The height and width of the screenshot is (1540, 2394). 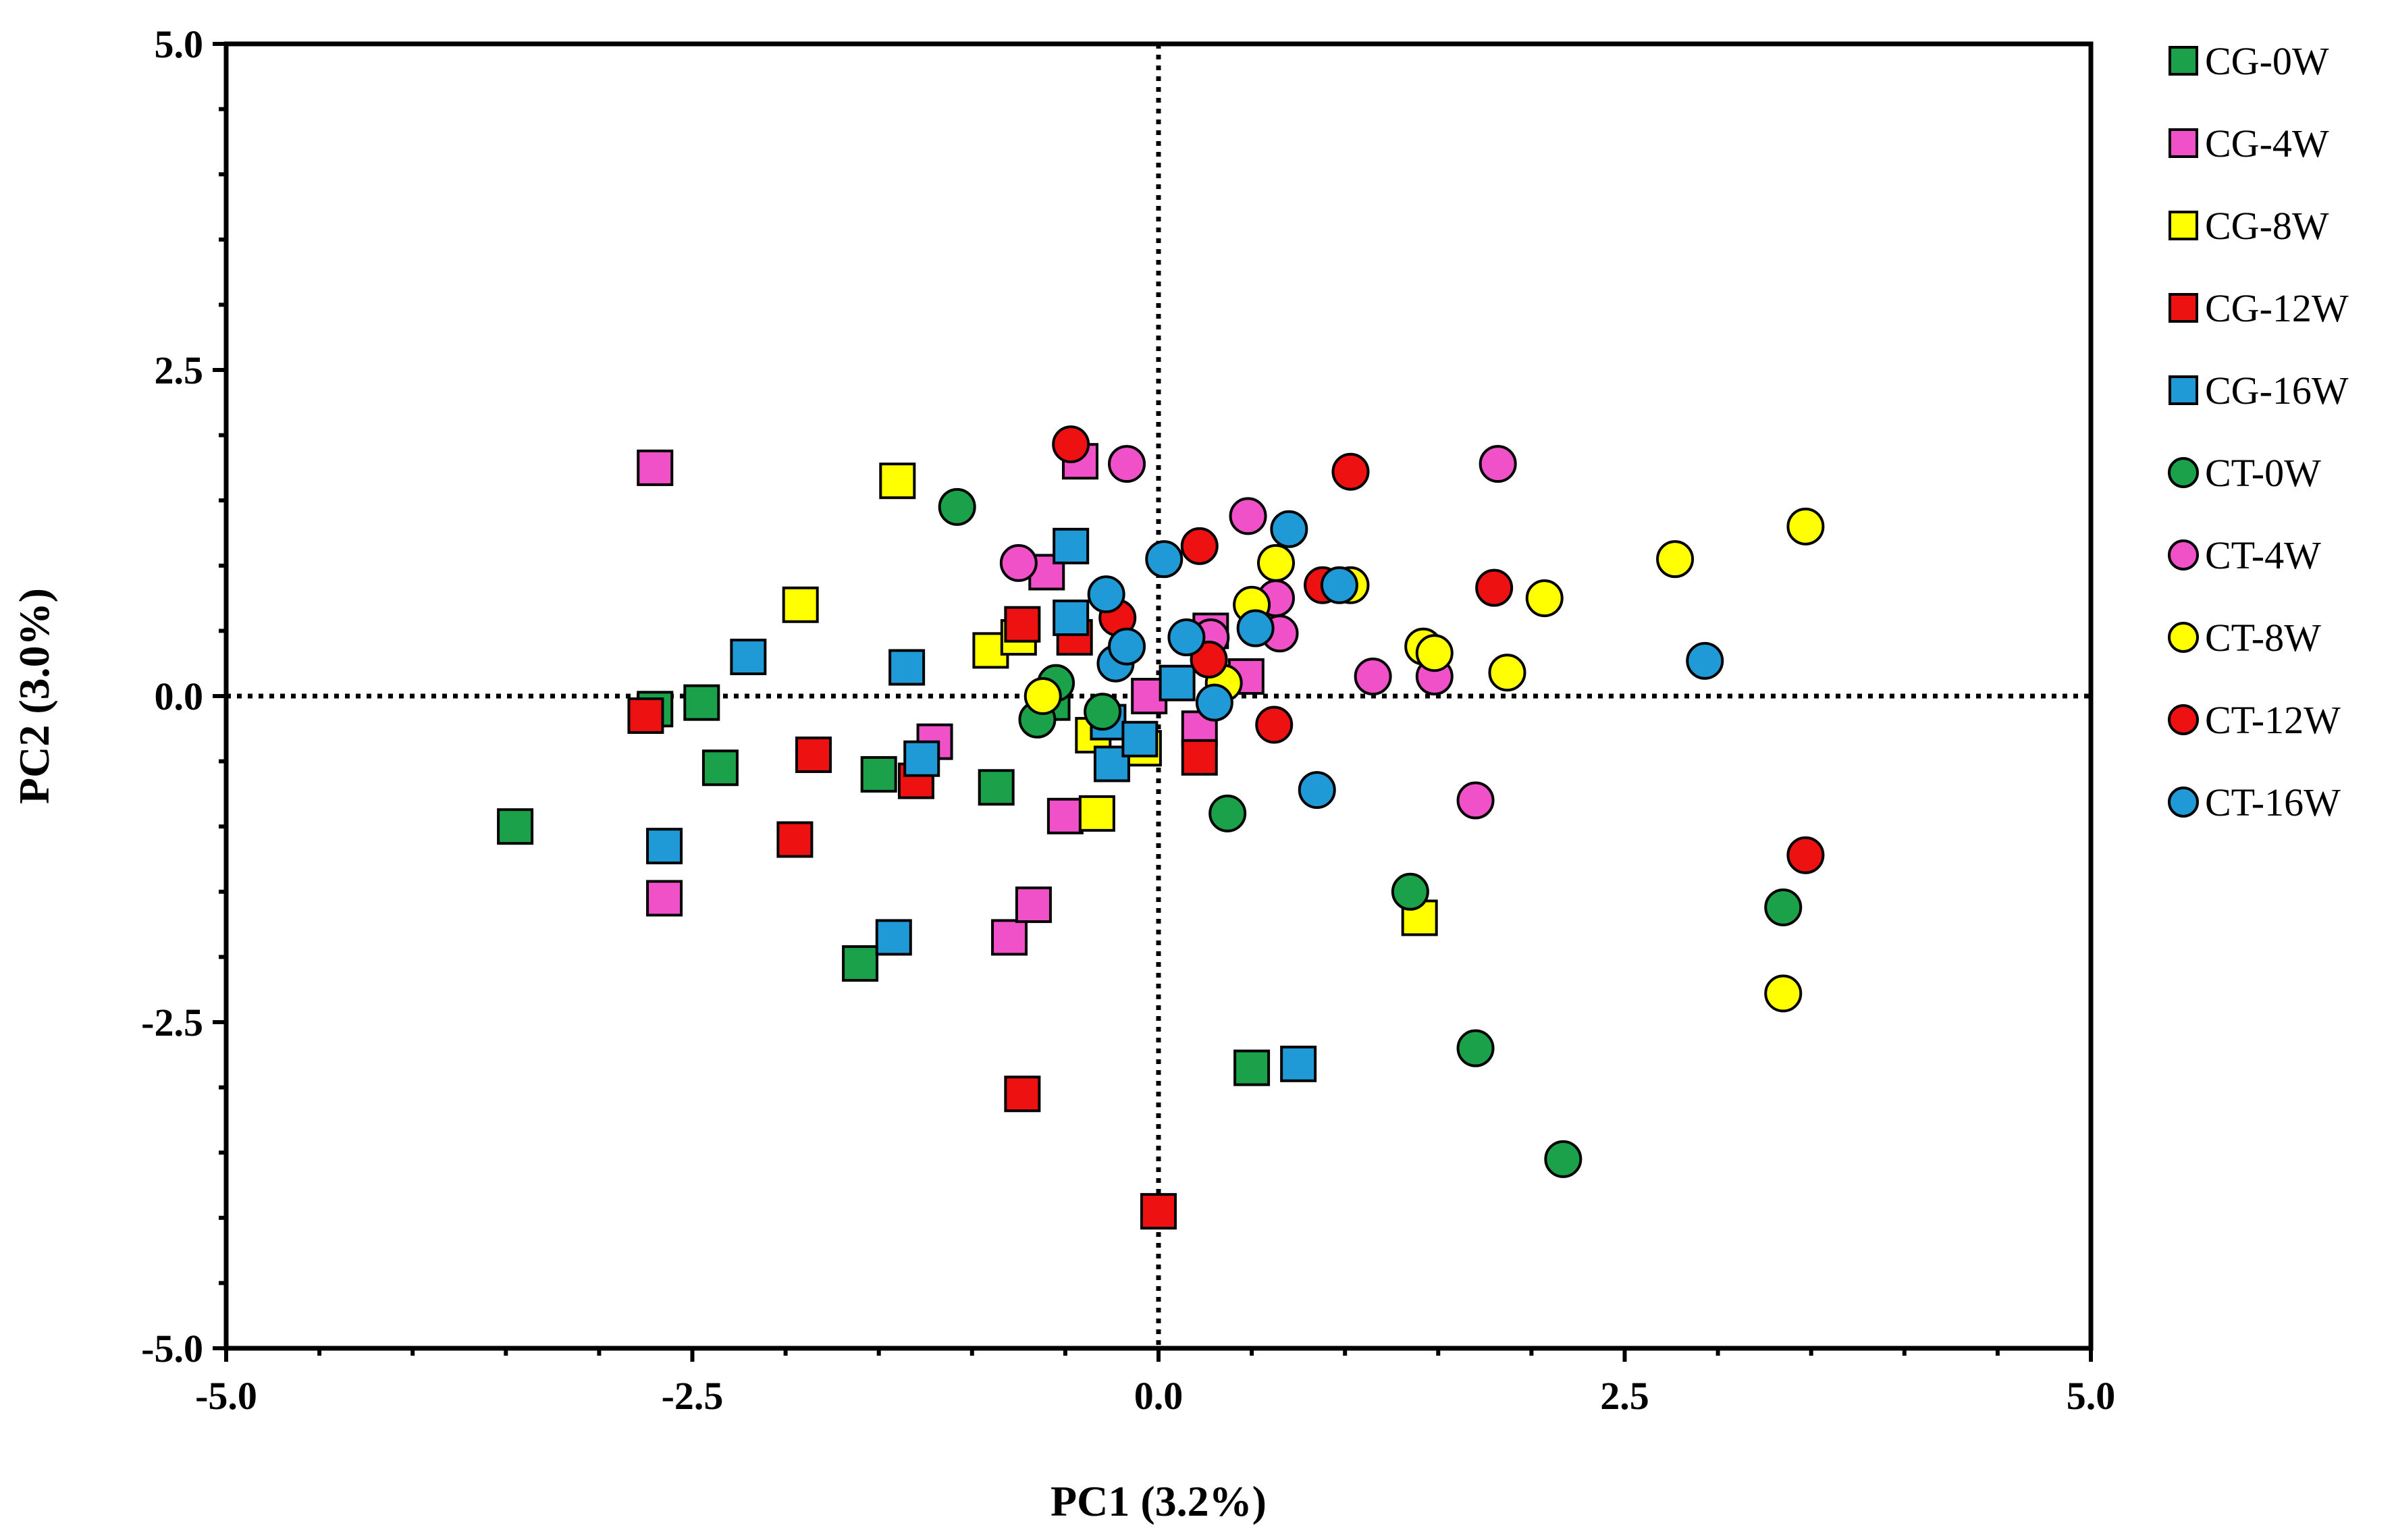 I want to click on x-axis-title: PC1 (3.2%), so click(x=1158, y=1501).